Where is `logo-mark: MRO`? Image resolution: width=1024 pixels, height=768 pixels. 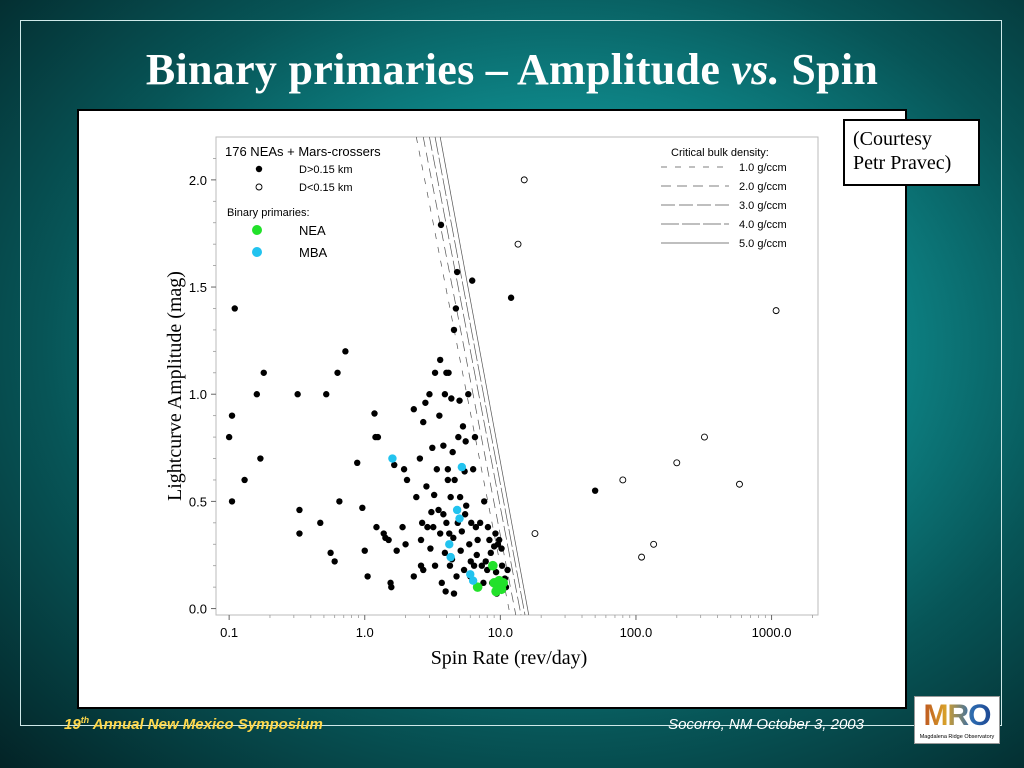 logo-mark: MRO is located at coordinates (957, 716).